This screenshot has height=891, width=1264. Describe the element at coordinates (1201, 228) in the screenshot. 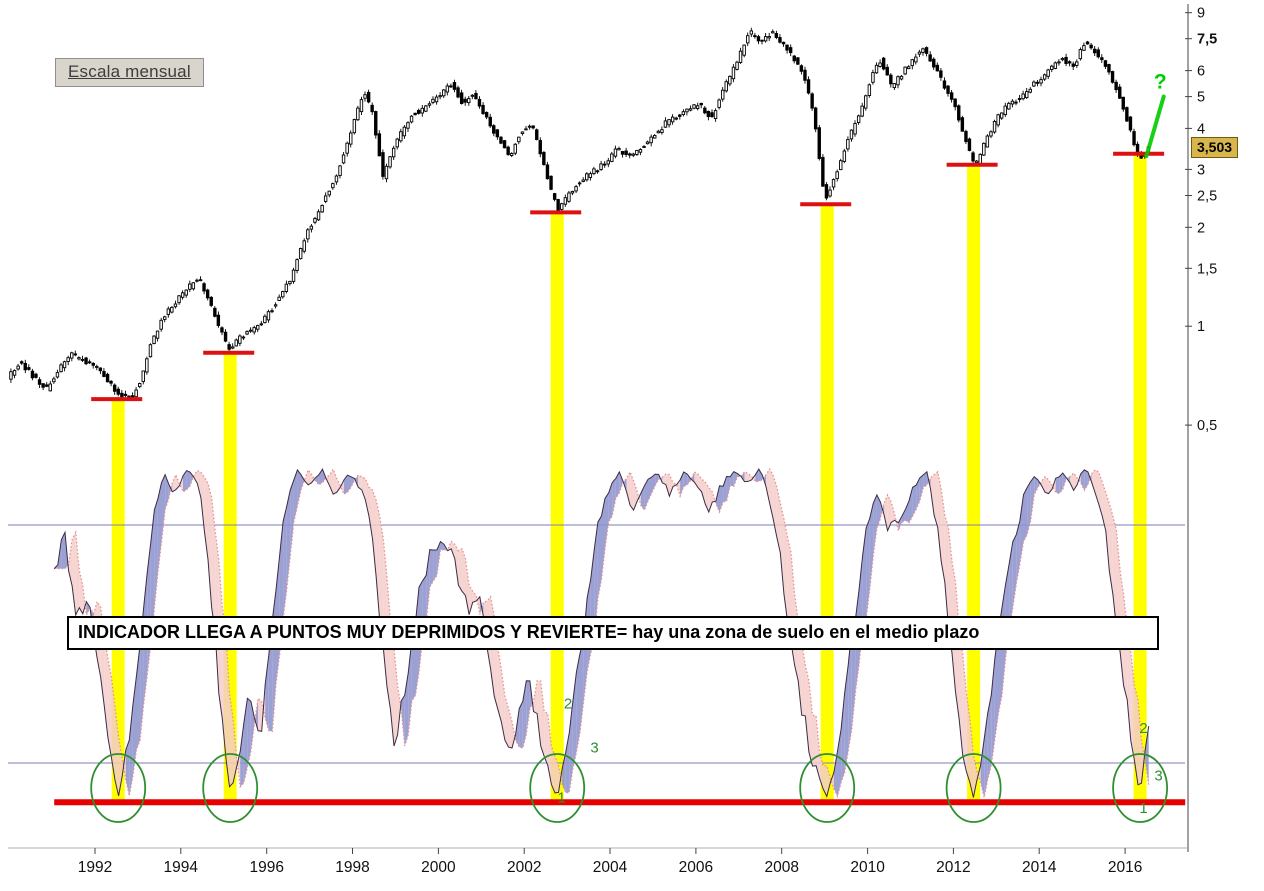

I see `svg-text: 2` at that location.